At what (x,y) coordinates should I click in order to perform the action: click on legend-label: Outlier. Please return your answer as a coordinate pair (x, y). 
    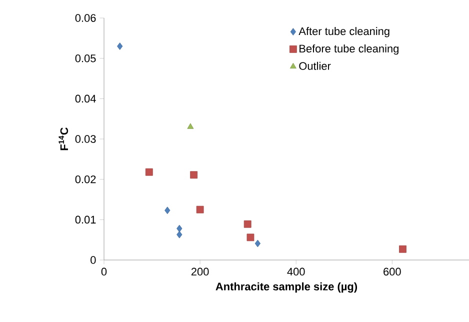
    Looking at the image, I should click on (315, 66).